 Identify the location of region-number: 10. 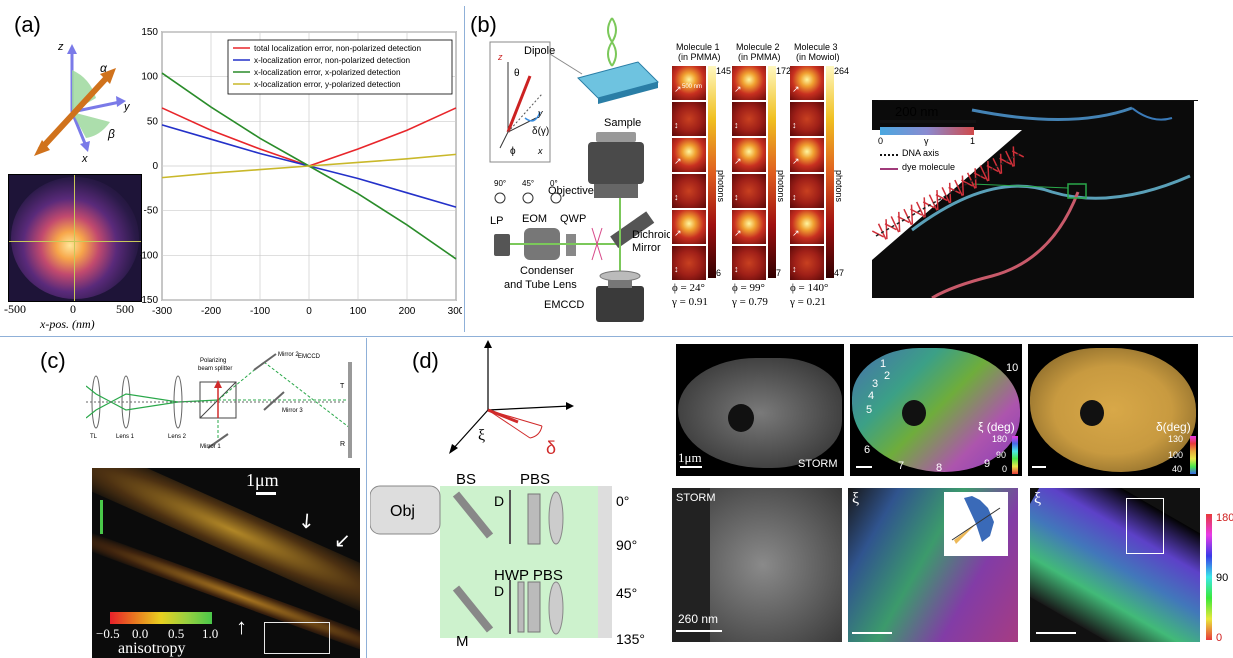
(1012, 368).